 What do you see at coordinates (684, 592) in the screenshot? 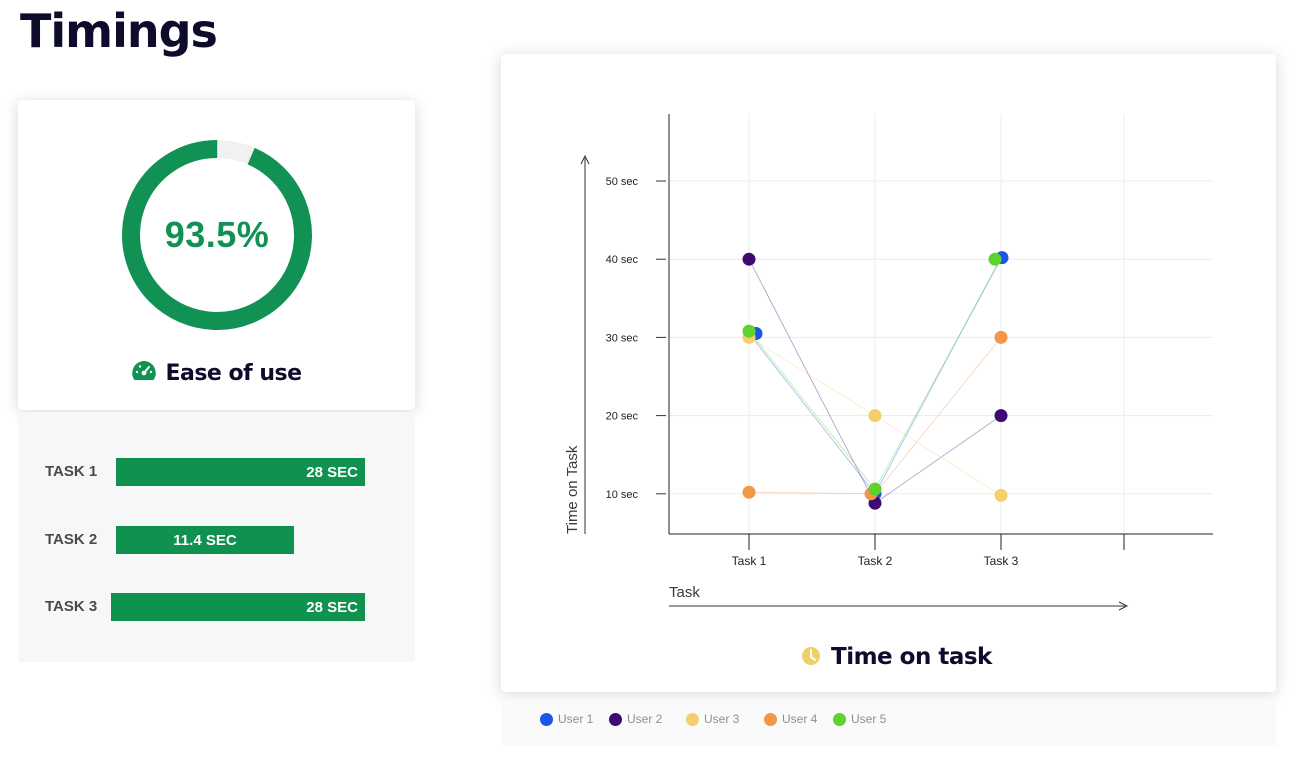
I see `x-axis-title: Task` at bounding box center [684, 592].